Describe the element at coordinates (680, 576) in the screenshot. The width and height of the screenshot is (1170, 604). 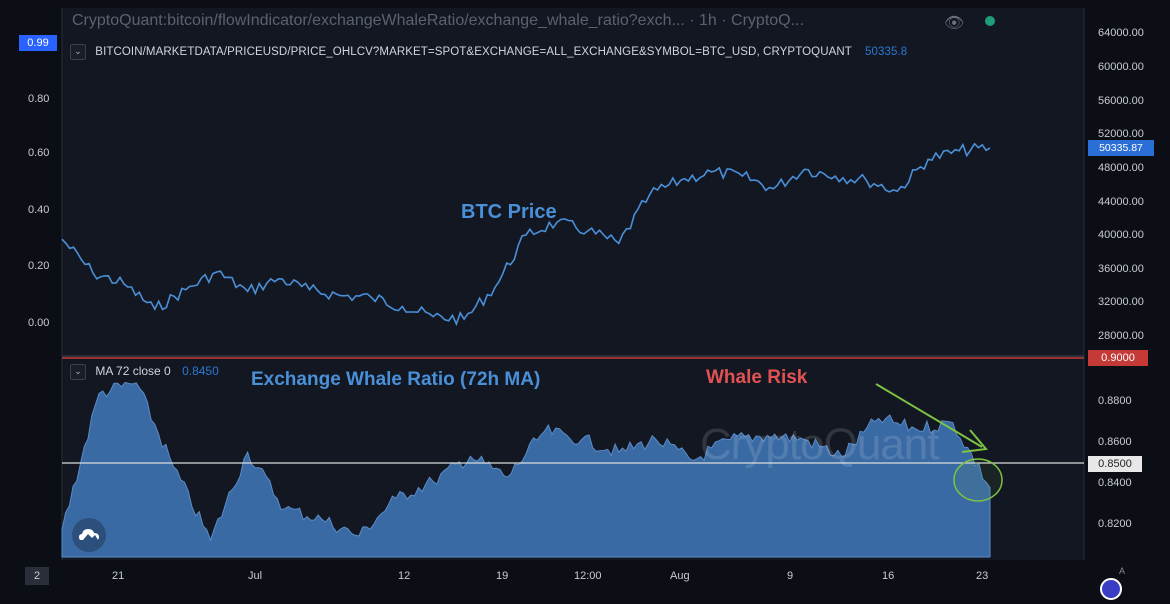
I see `x-axis-tick: Aug` at that location.